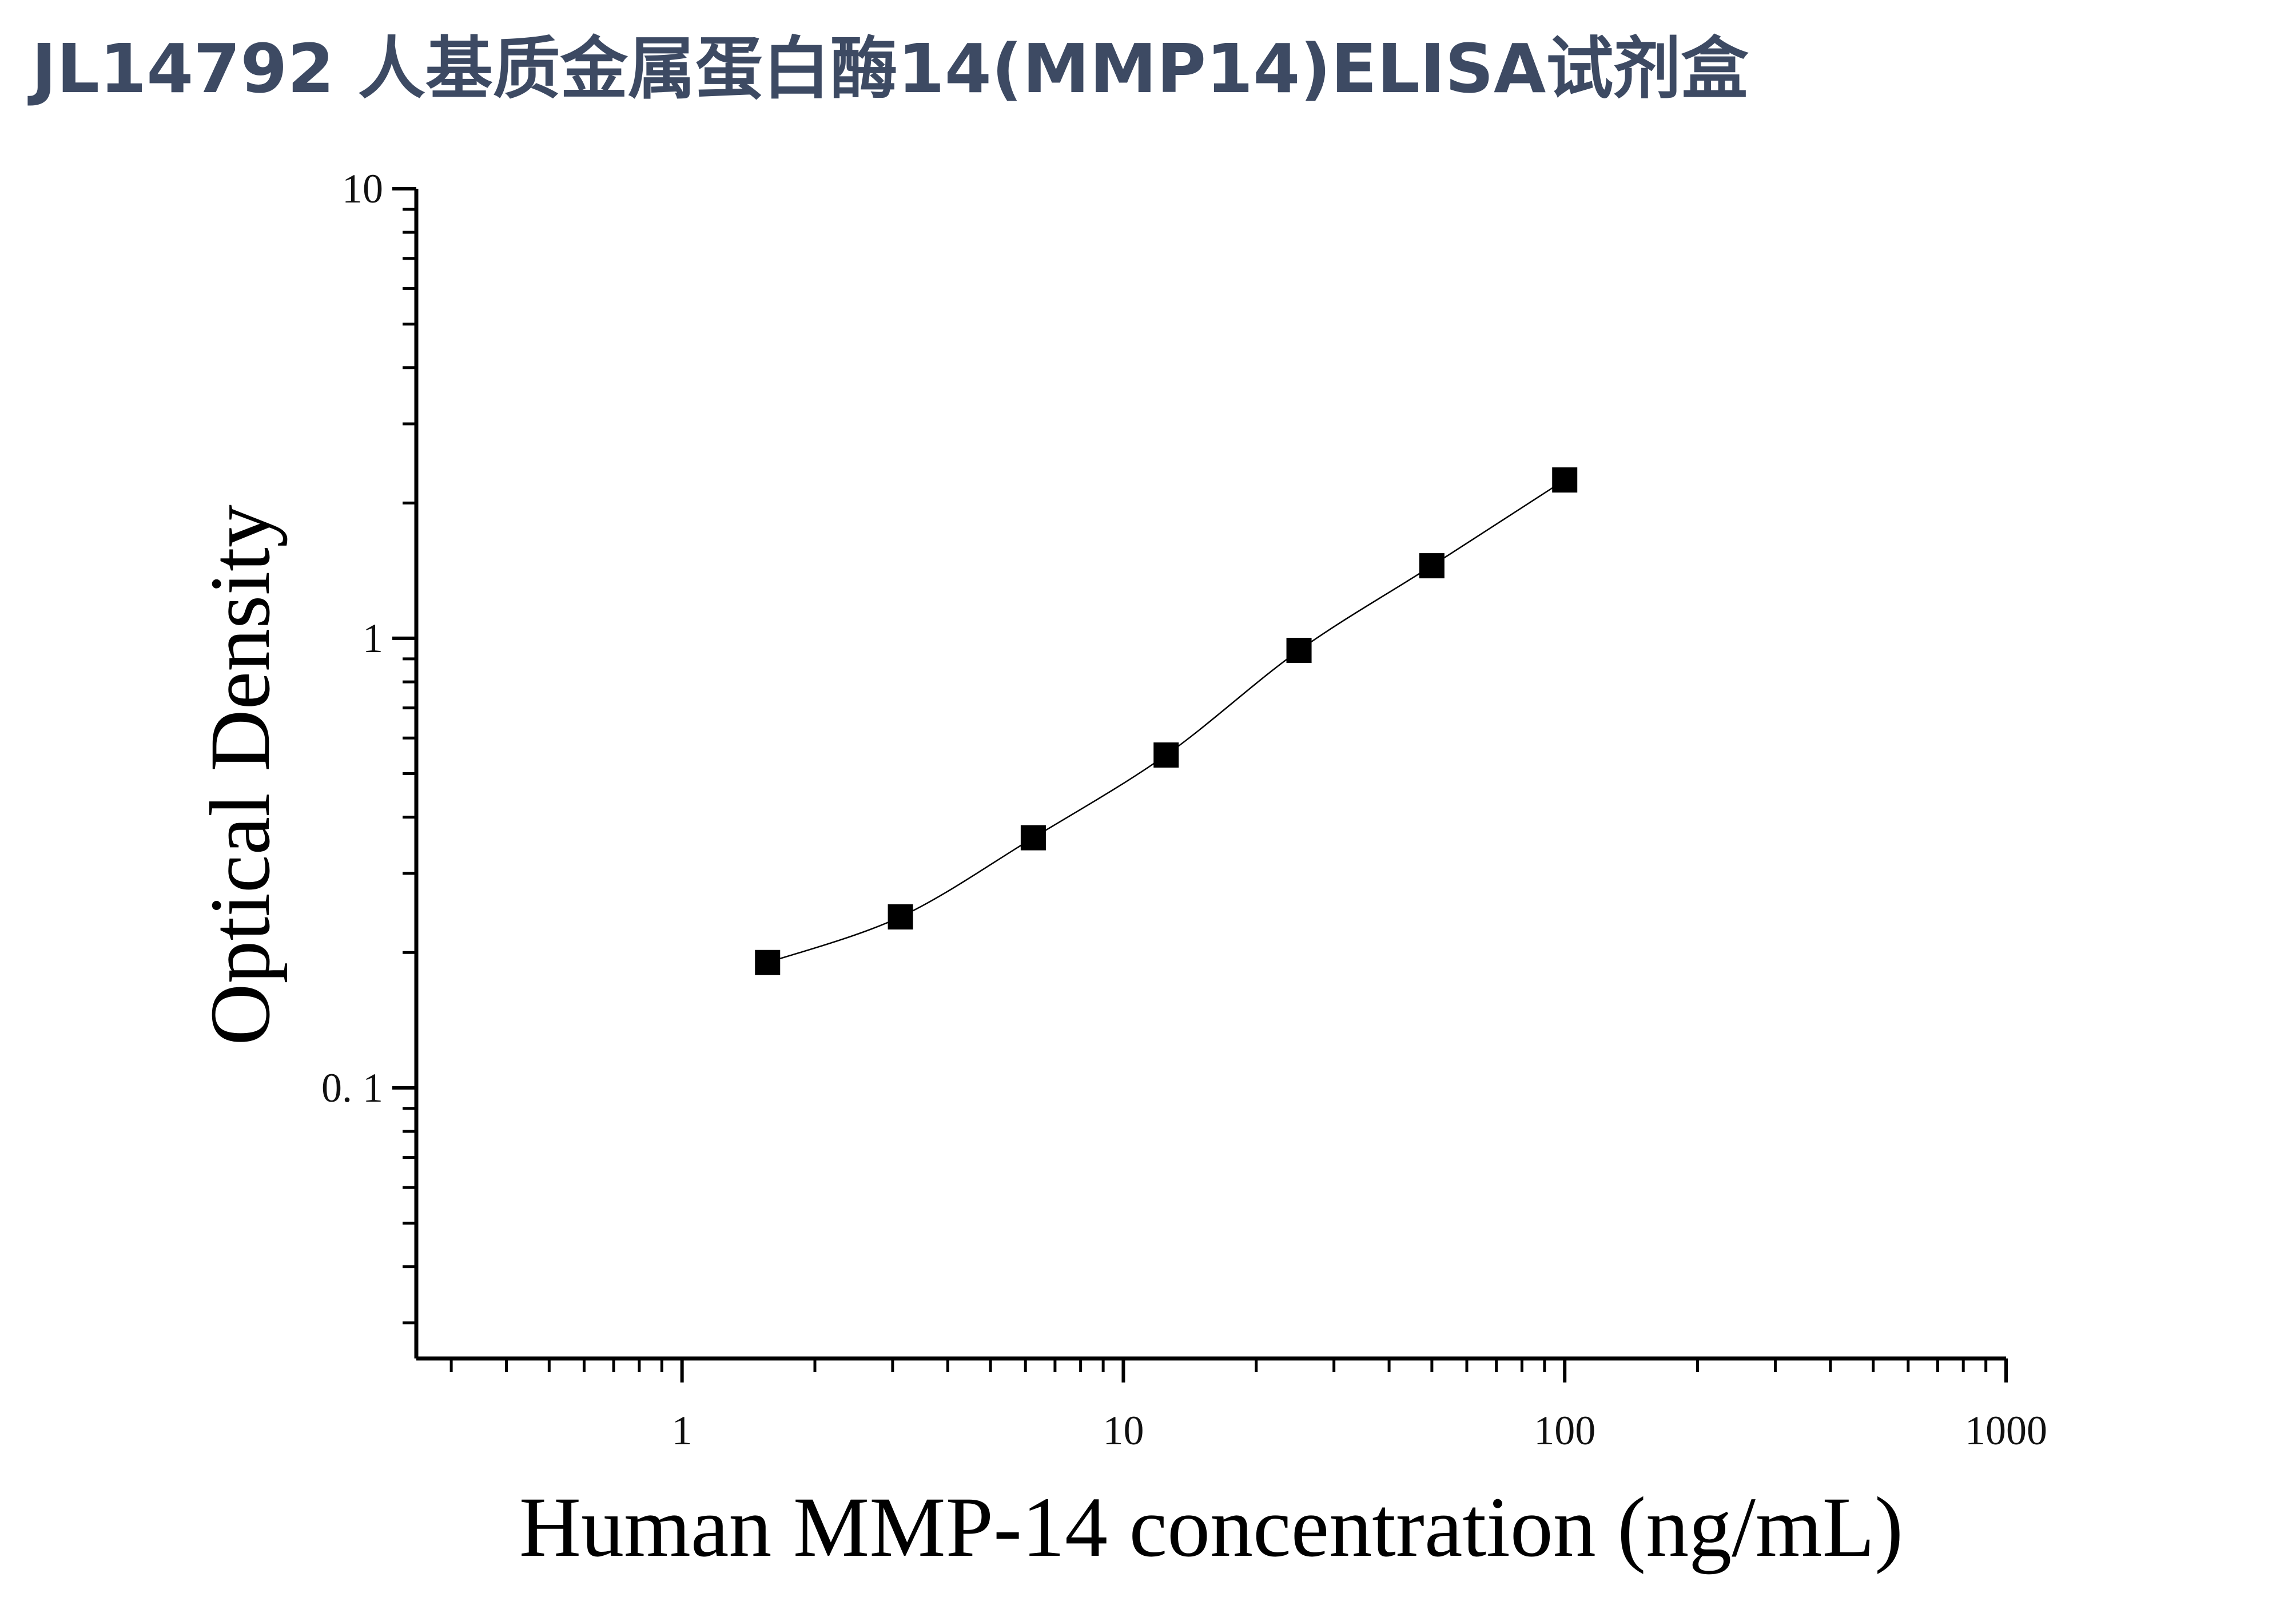 This screenshot has width=2296, height=1605. I want to click on x-tick-label: 1, so click(683, 1430).